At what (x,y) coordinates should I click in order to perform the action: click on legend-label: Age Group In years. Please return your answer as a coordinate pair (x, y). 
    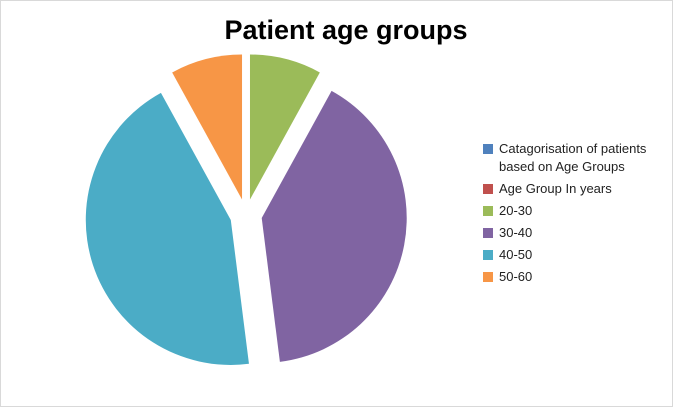
    Looking at the image, I should click on (555, 188).